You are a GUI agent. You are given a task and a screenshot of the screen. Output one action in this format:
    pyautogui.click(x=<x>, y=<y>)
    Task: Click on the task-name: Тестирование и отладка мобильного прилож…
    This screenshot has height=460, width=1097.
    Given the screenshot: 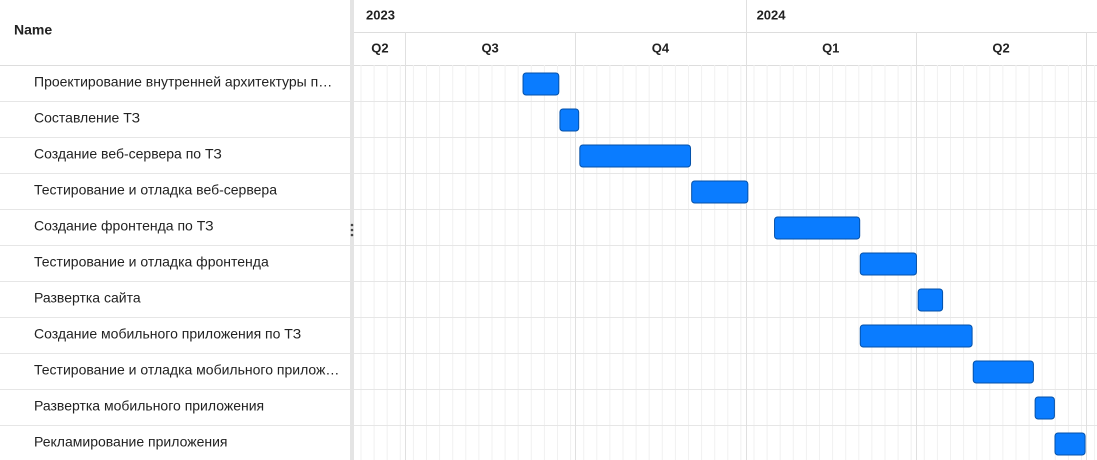 What is the action you would take?
    pyautogui.click(x=186, y=370)
    